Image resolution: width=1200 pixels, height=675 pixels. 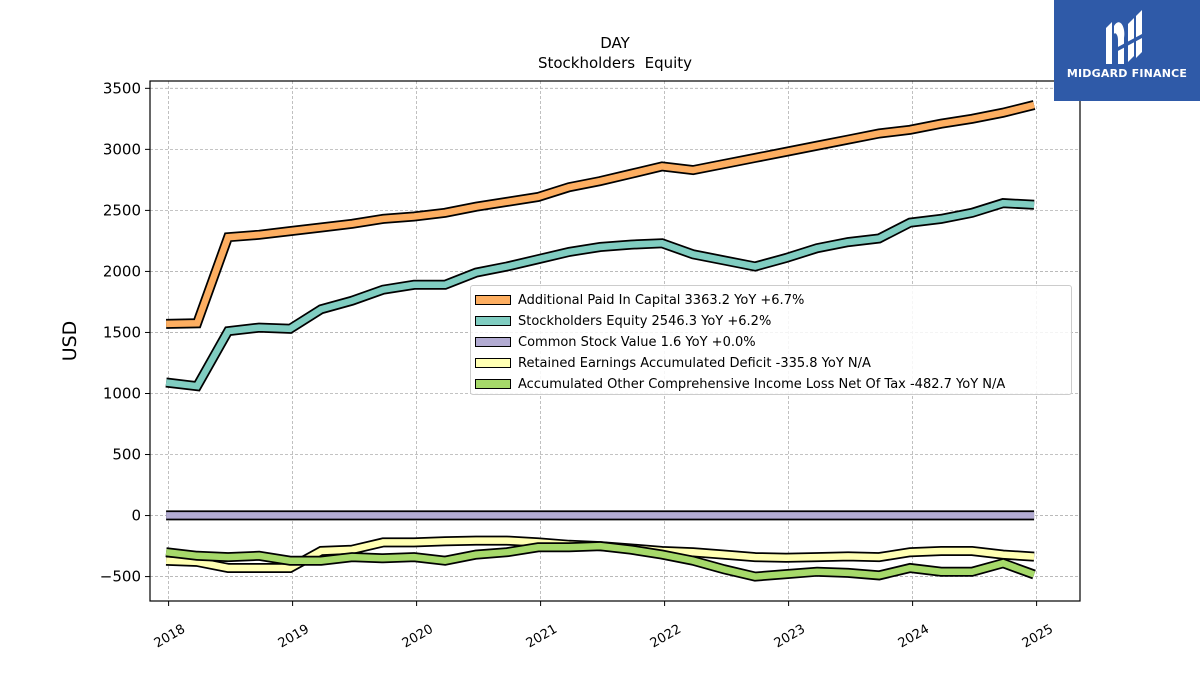 I want to click on y-tick-label: 2500, so click(x=122, y=210).